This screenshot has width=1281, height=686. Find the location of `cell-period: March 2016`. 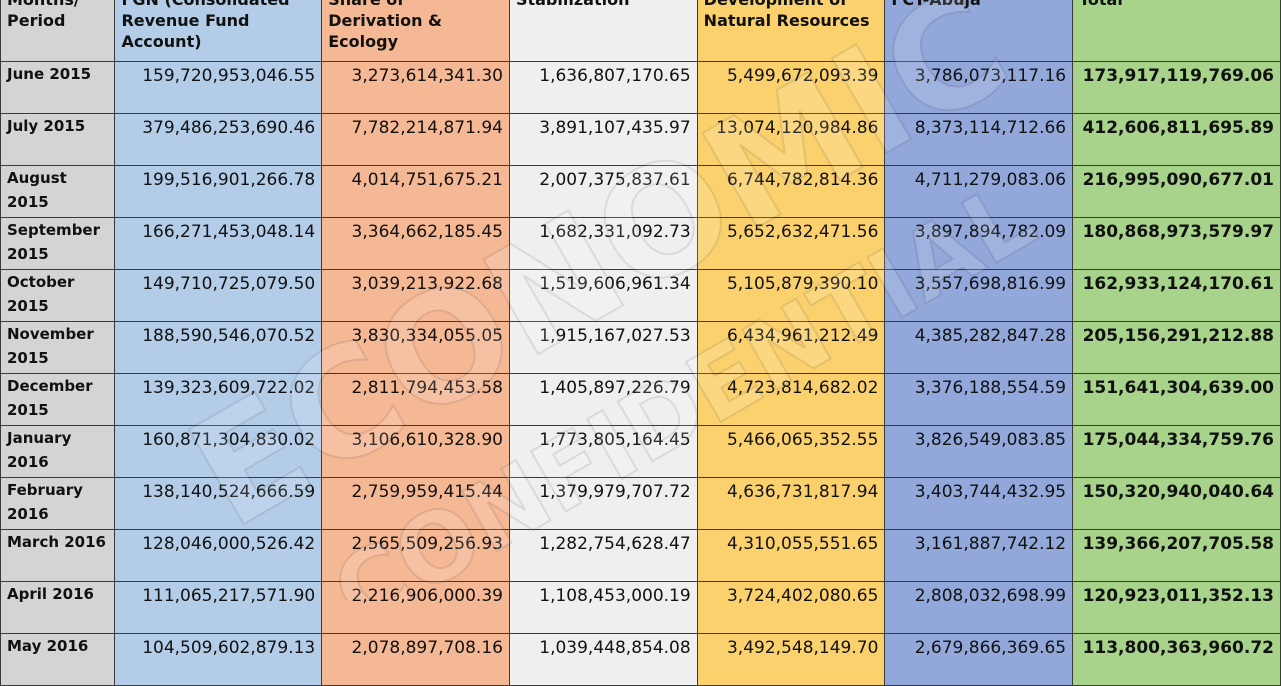

cell-period: March 2016 is located at coordinates (58, 555).